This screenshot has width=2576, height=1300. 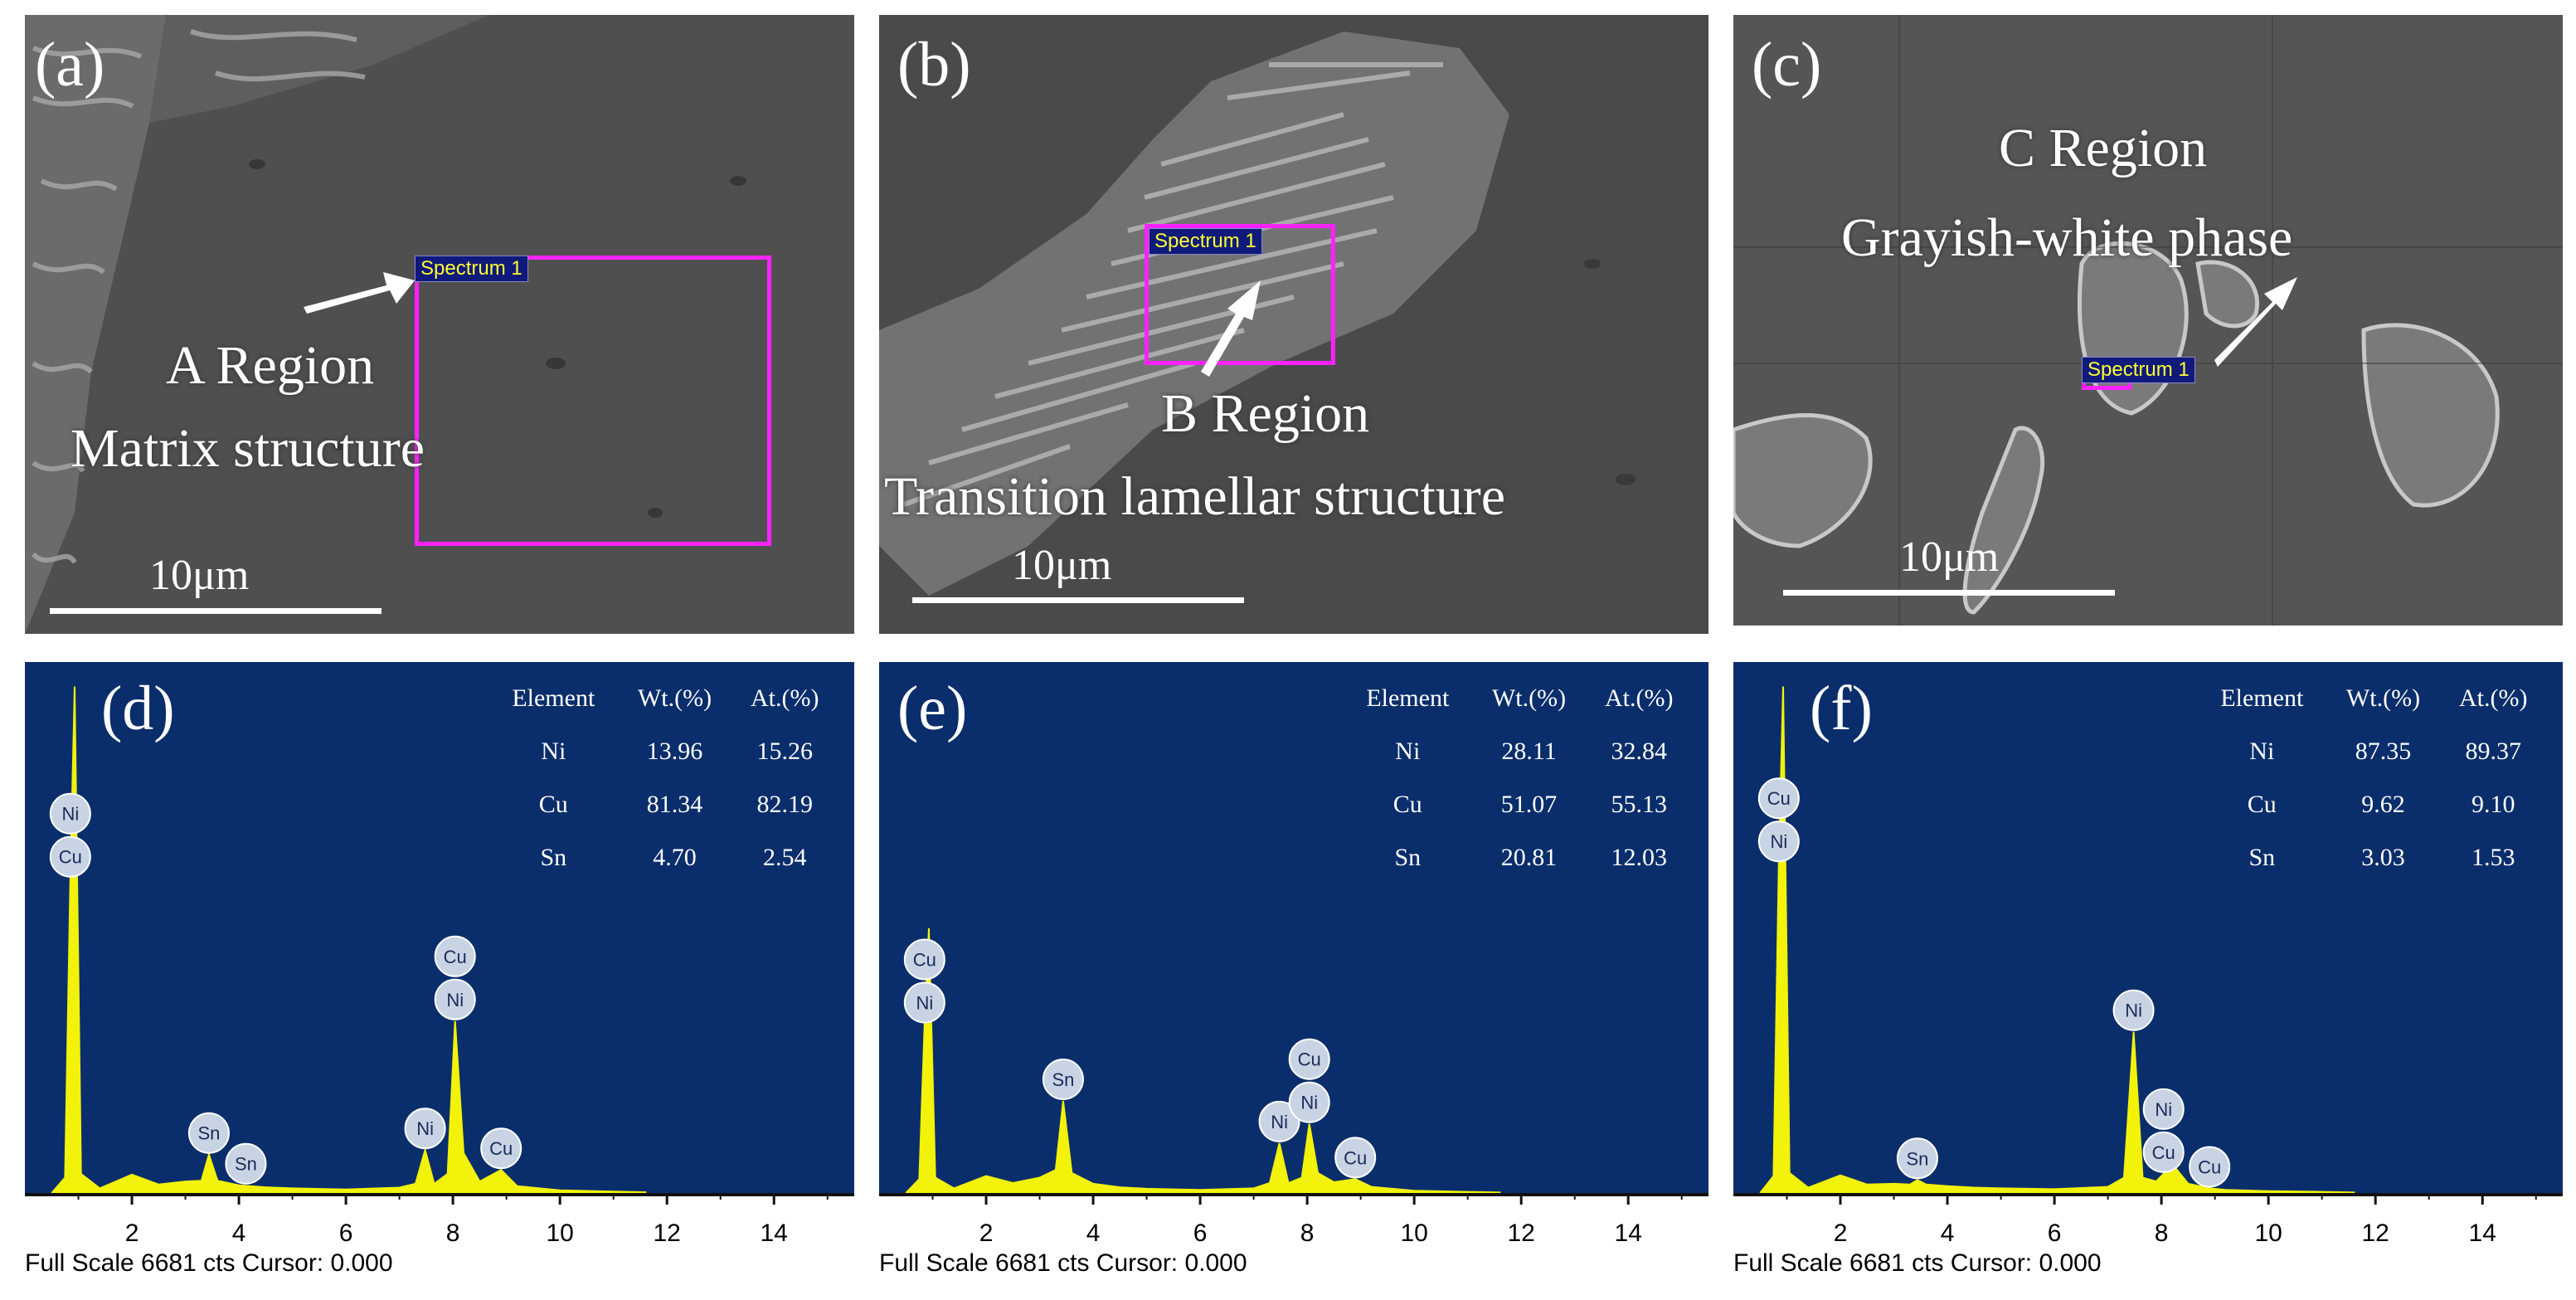 I want to click on table-row: Ni 87.35 89.37, so click(x=2372, y=751).